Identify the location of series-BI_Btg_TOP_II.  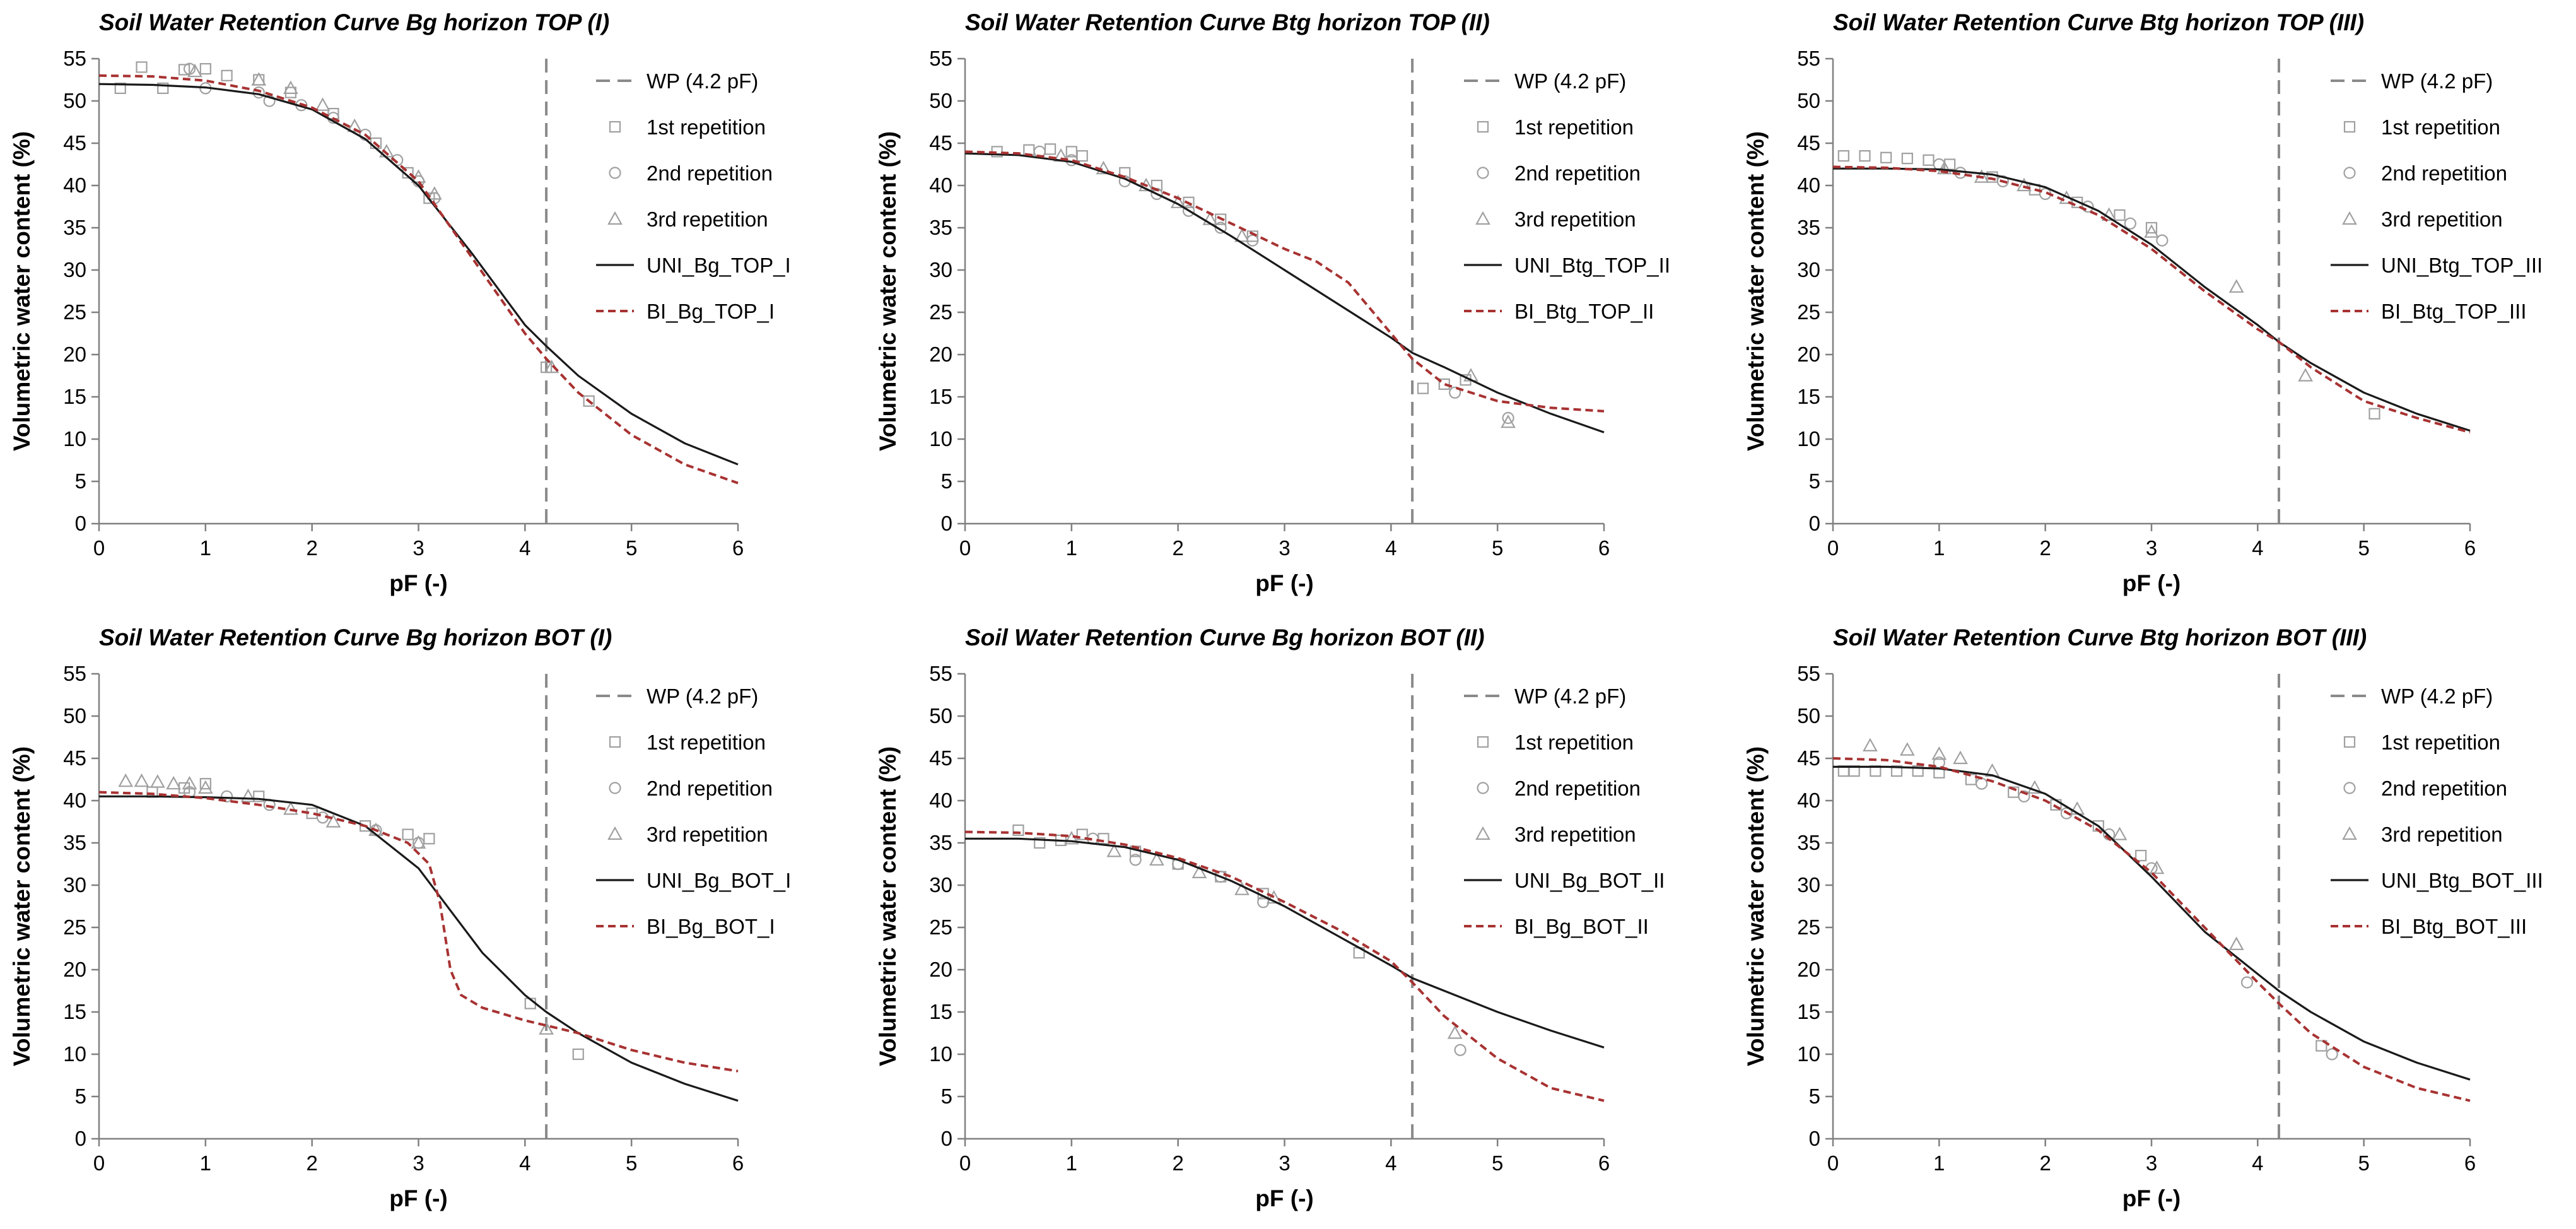
(1284, 281).